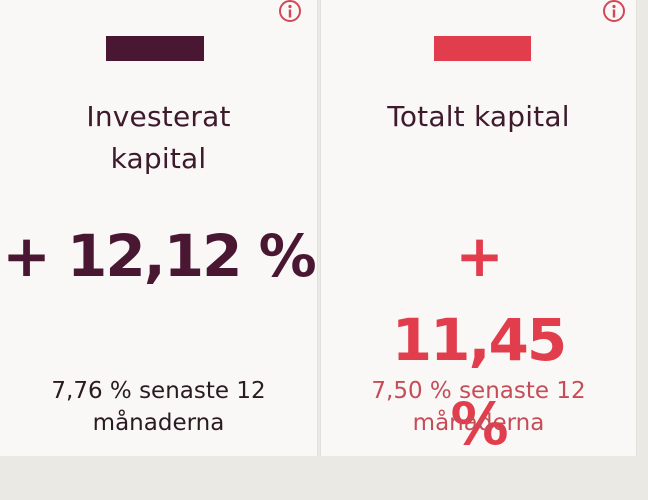 The height and width of the screenshot is (500, 648). I want to click on twelve-month-note: 7,50 % senaste 12 månaderna, so click(478, 407).